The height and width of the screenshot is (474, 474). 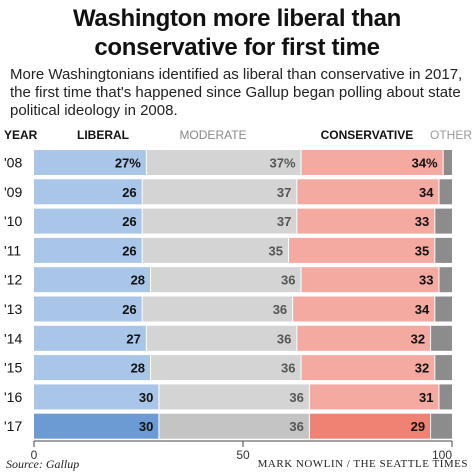 I want to click on value-label-conservative: 35, so click(x=422, y=250).